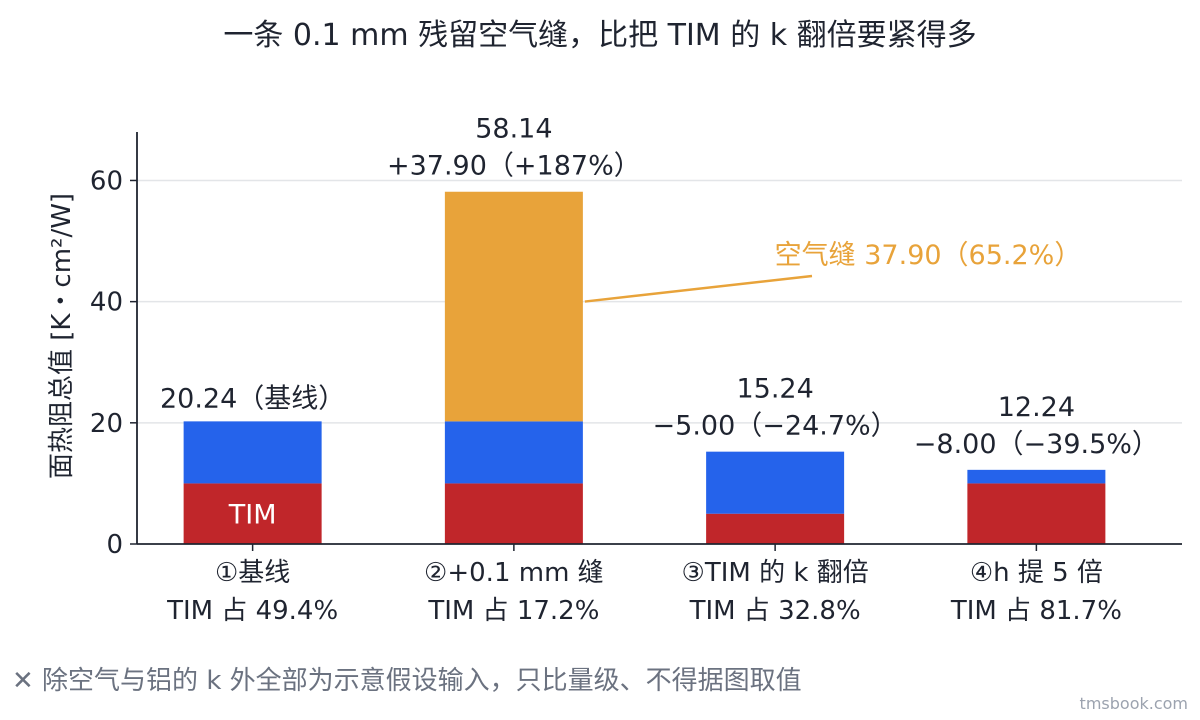 Image resolution: width=1200 pixels, height=720 pixels. I want to click on bar-delta-label-3: −5.00（−24.7%）, so click(775, 426).